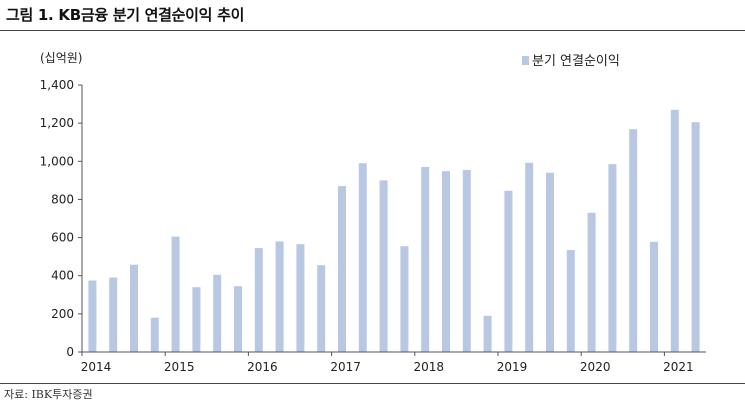 The height and width of the screenshot is (416, 745). Describe the element at coordinates (113, 314) in the screenshot. I see `bar-2Q14` at that location.